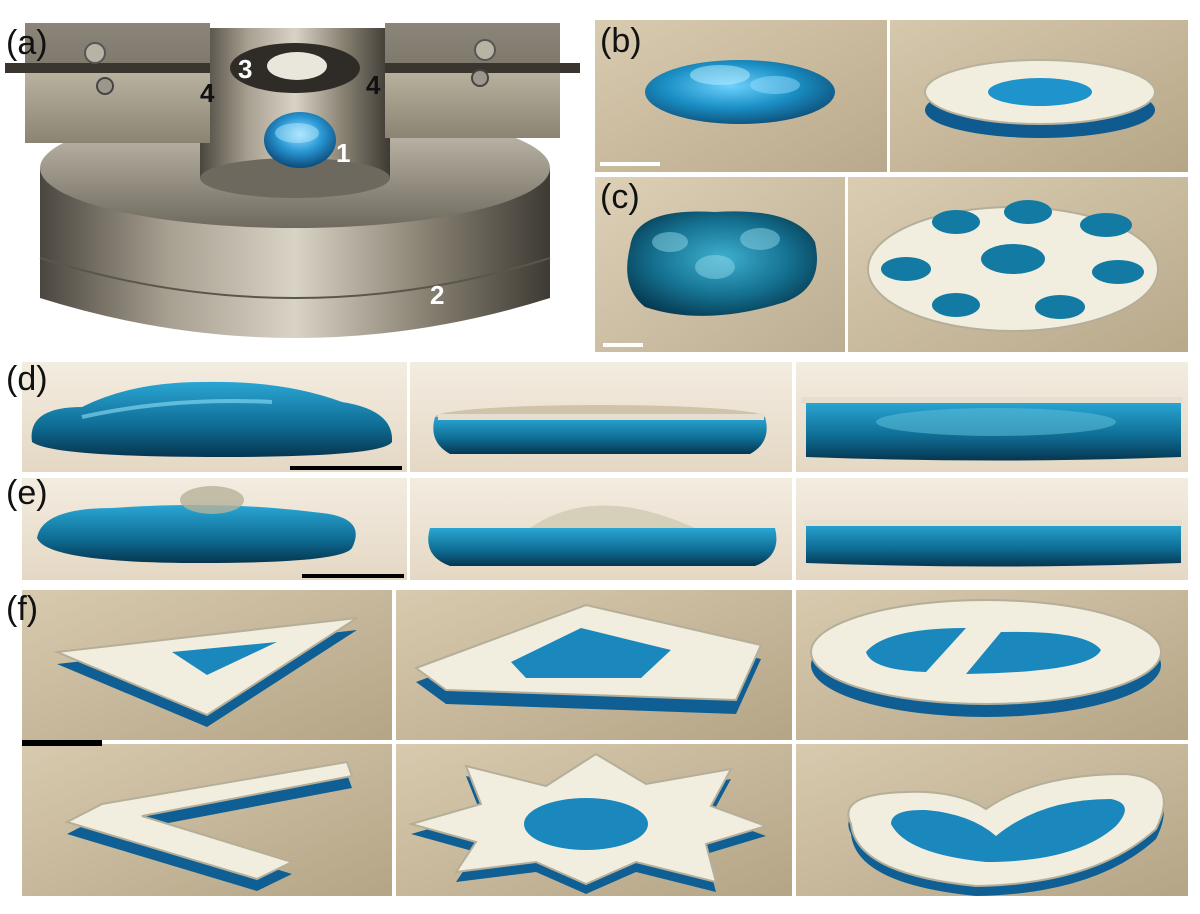  What do you see at coordinates (623, 345) in the screenshot?
I see `scale-bar-c` at bounding box center [623, 345].